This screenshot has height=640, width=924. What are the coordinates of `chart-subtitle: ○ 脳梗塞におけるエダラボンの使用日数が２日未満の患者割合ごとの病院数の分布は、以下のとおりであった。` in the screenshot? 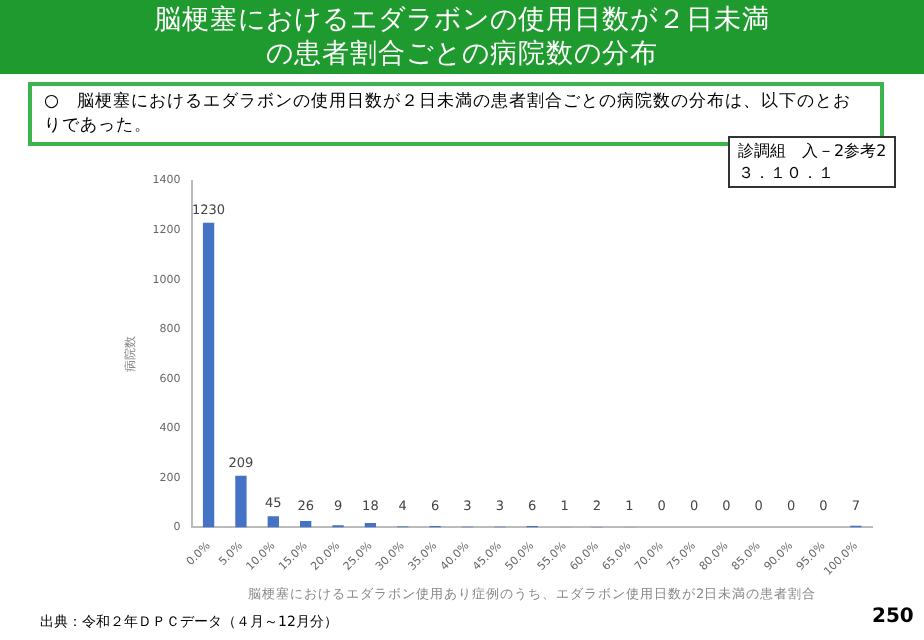 It's located at (447, 114).